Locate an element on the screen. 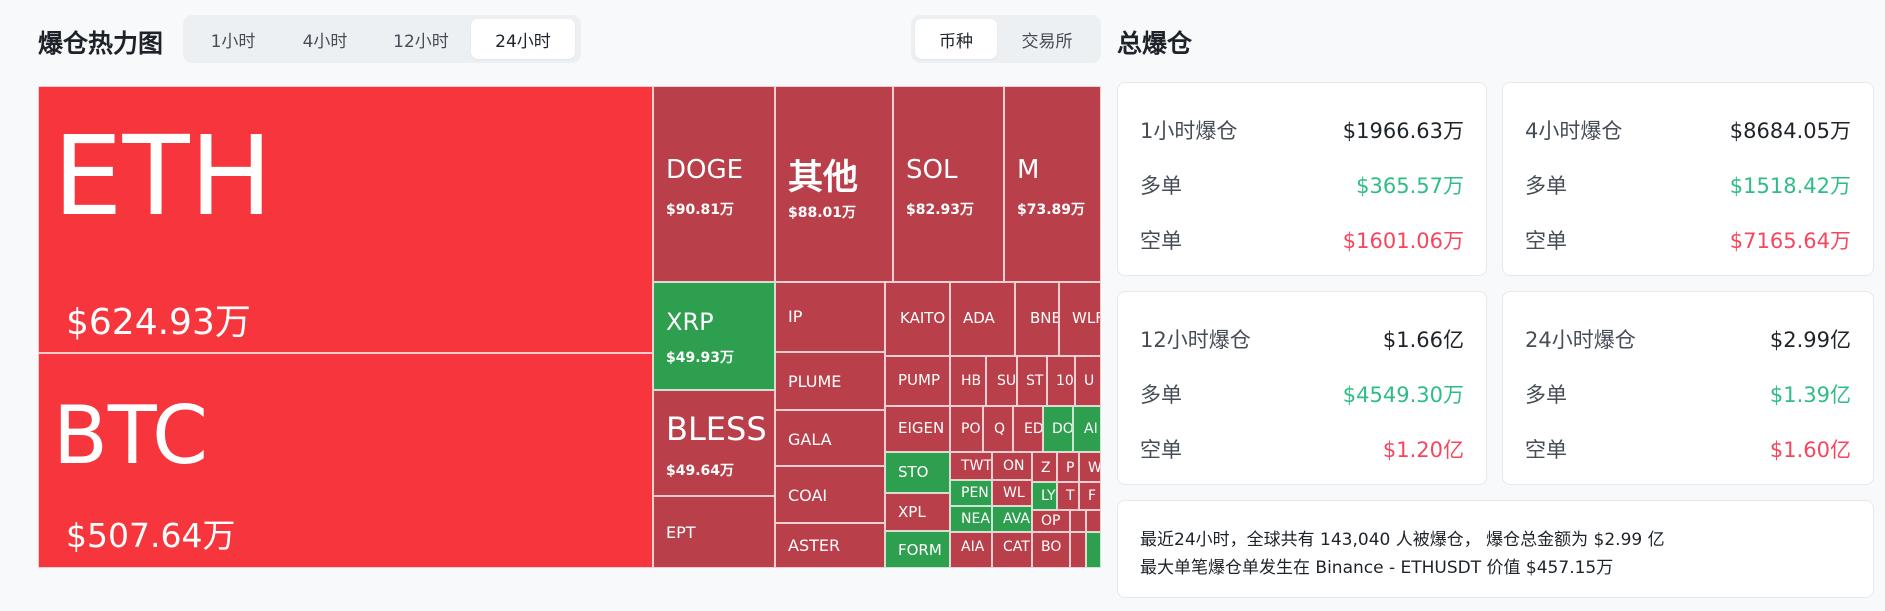  tile-ai: AI is located at coordinates (1087, 429).